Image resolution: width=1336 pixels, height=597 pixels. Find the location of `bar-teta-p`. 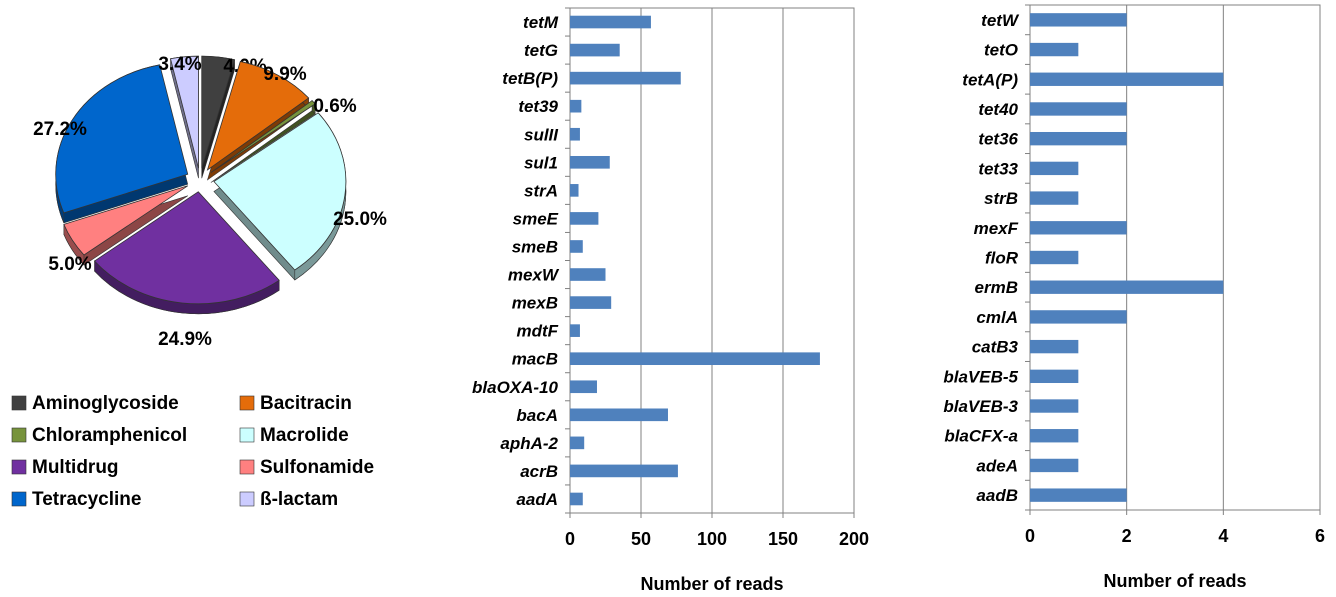

bar-teta-p is located at coordinates (1127, 79).